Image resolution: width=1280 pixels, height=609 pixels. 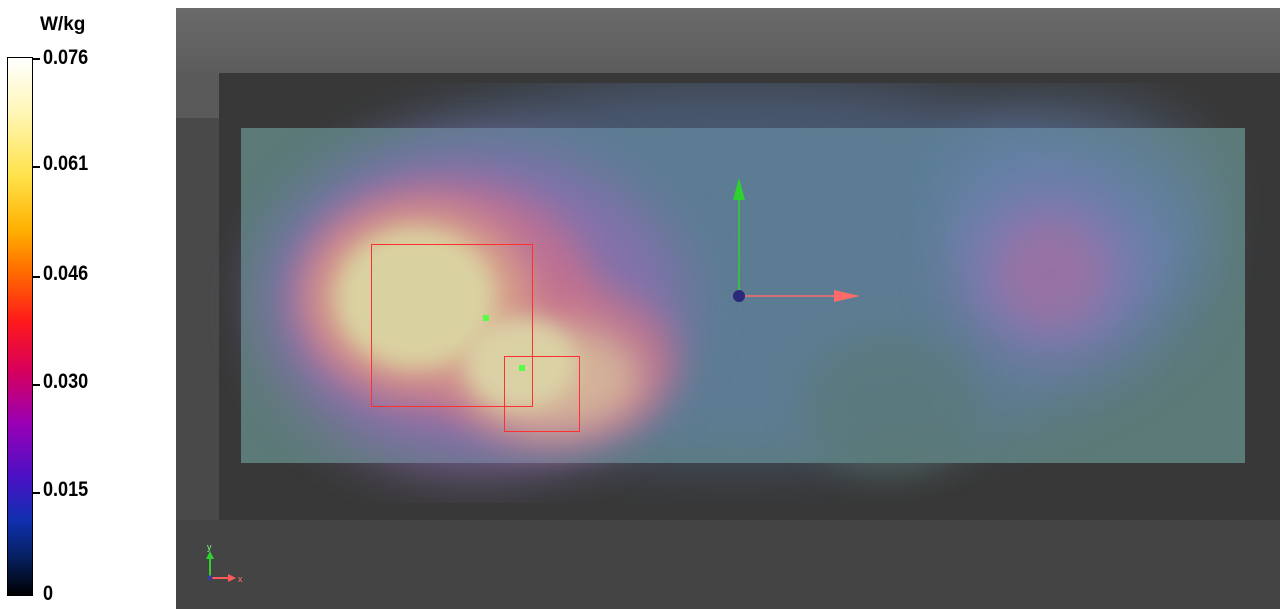 I want to click on legend-tick-label: 0, so click(x=48, y=593).